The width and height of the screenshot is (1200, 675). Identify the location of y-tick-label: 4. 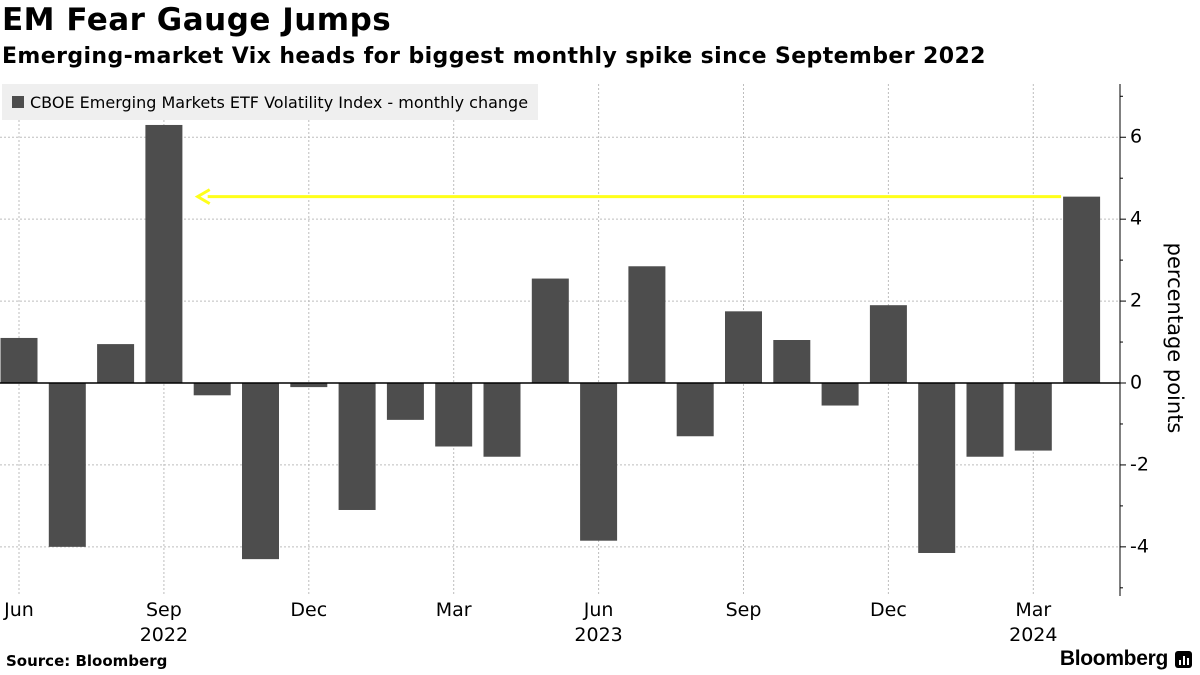
(1136, 219).